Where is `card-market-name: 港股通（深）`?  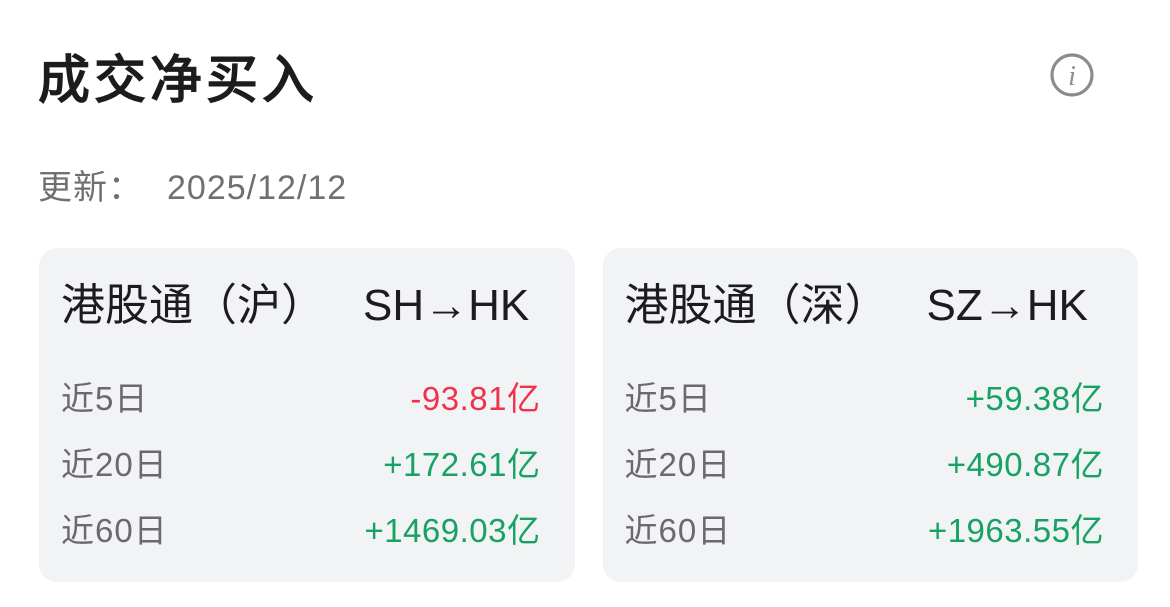 card-market-name: 港股通（深） is located at coordinates (756, 305).